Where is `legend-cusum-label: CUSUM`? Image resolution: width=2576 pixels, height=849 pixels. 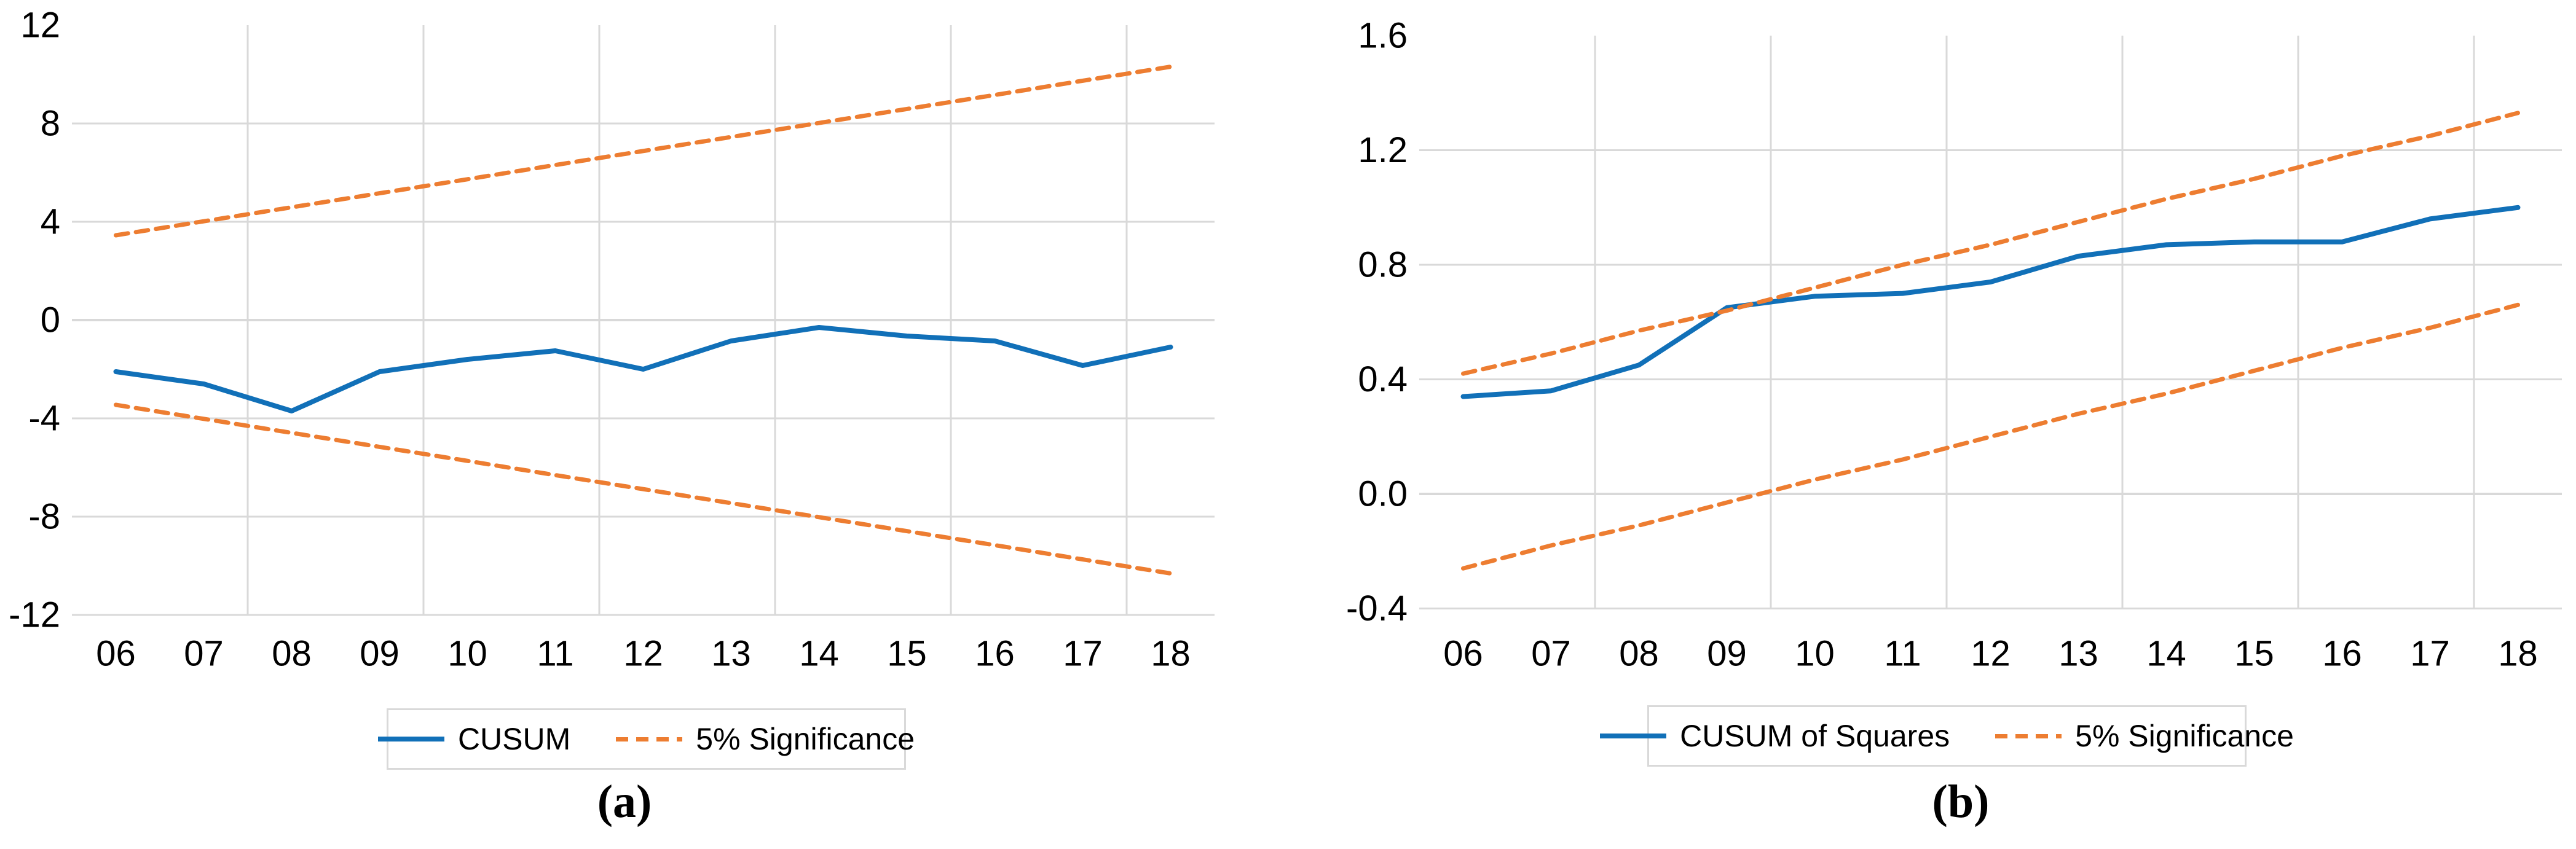 legend-cusum-label: CUSUM is located at coordinates (514, 739).